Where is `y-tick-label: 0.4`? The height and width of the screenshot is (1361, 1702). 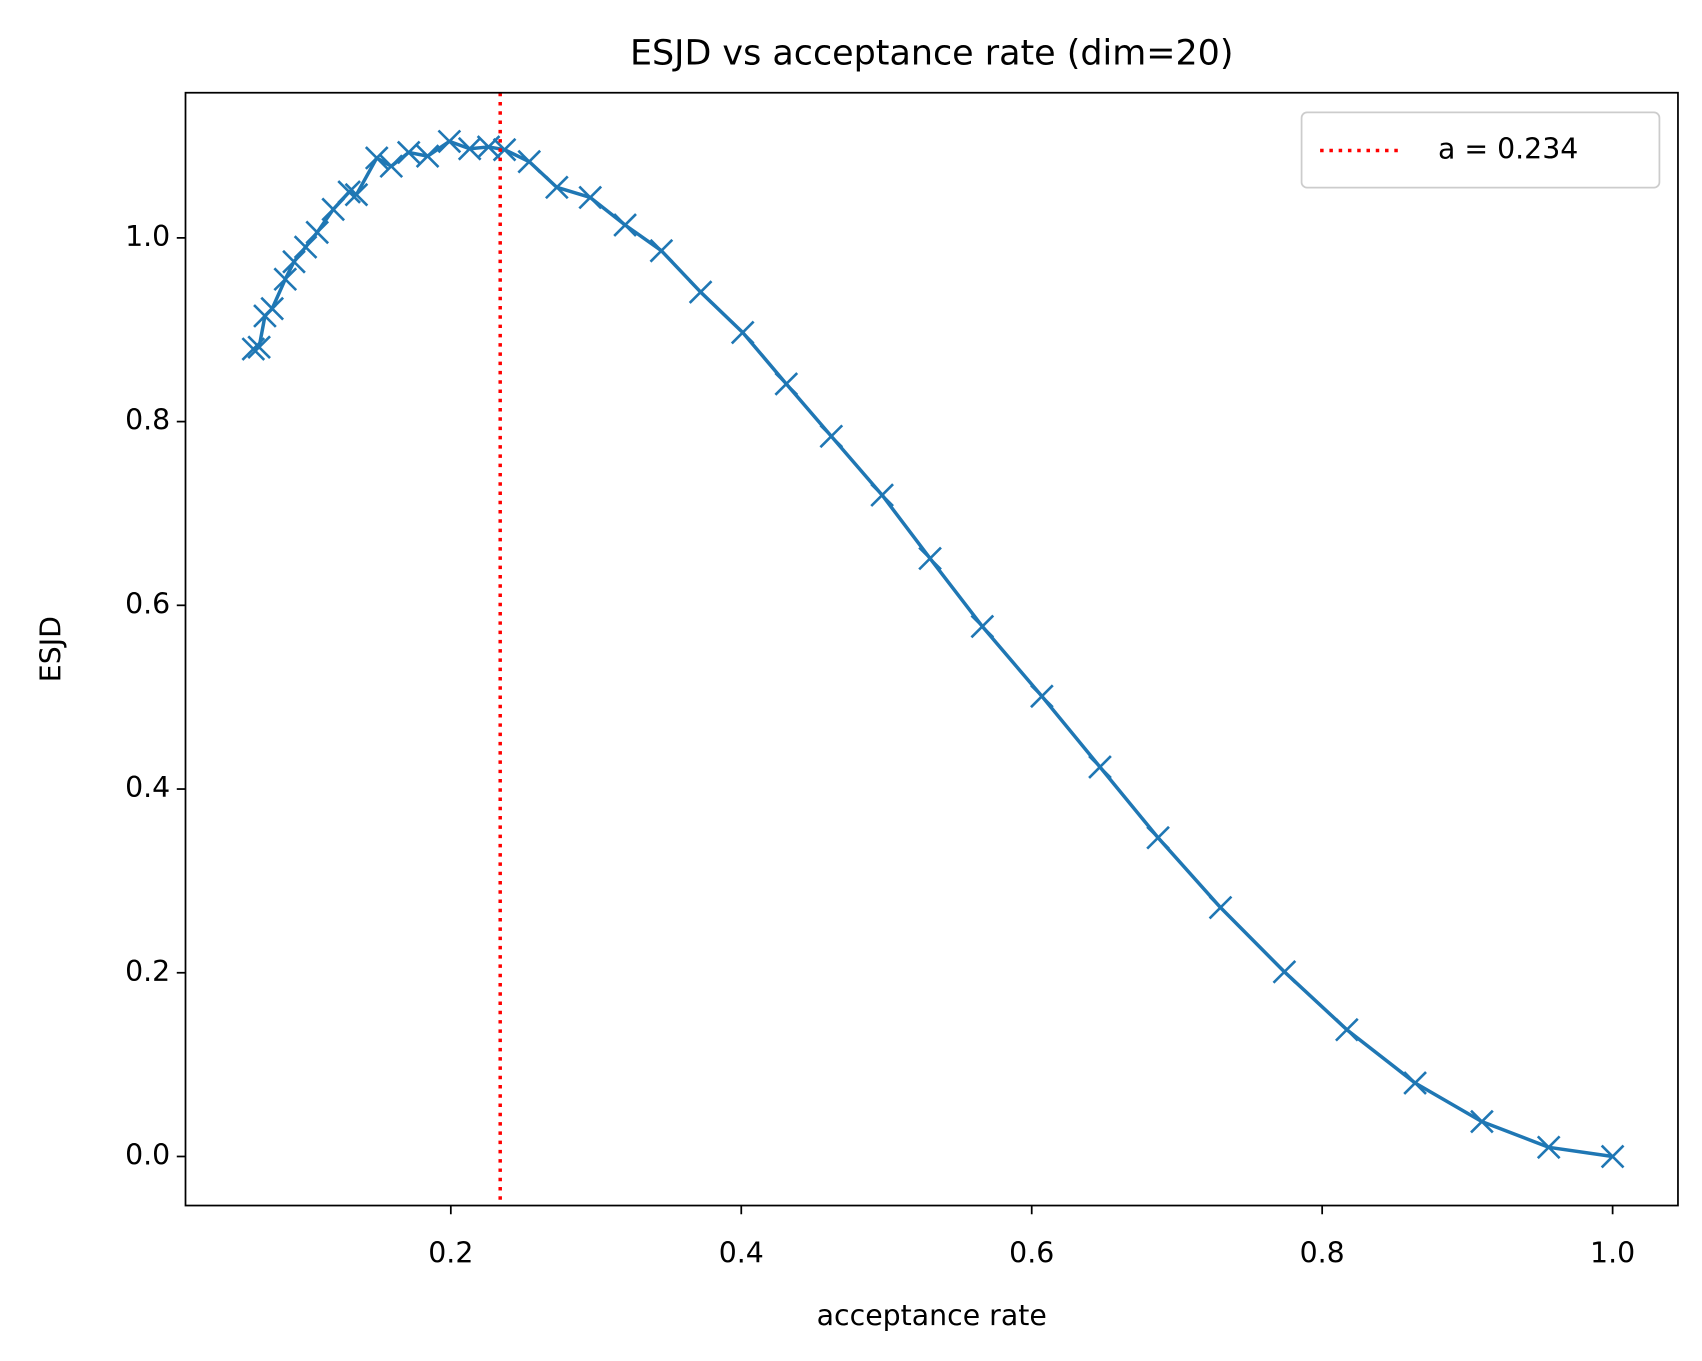
y-tick-label: 0.4 is located at coordinates (147, 787).